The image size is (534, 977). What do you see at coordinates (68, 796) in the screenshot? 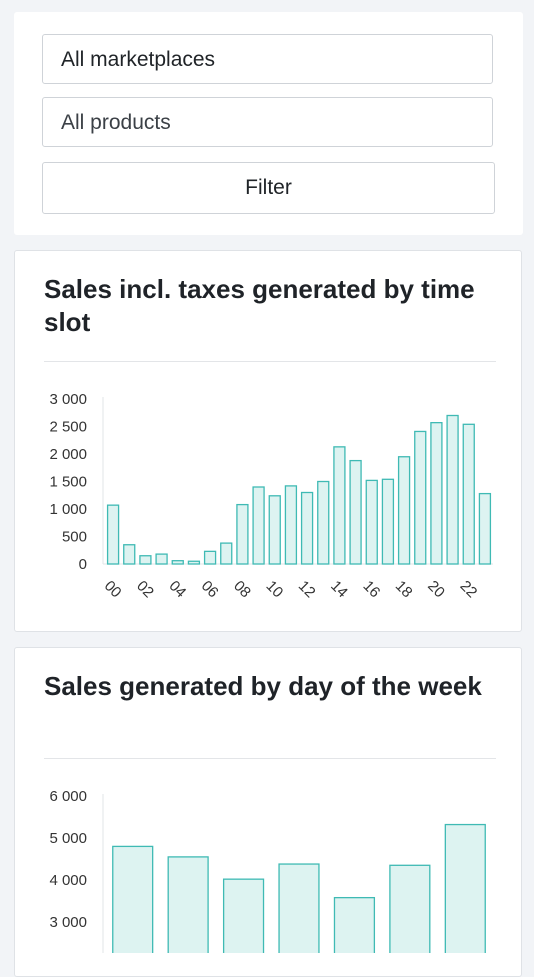
I see `y-tick-label: 6 000` at bounding box center [68, 796].